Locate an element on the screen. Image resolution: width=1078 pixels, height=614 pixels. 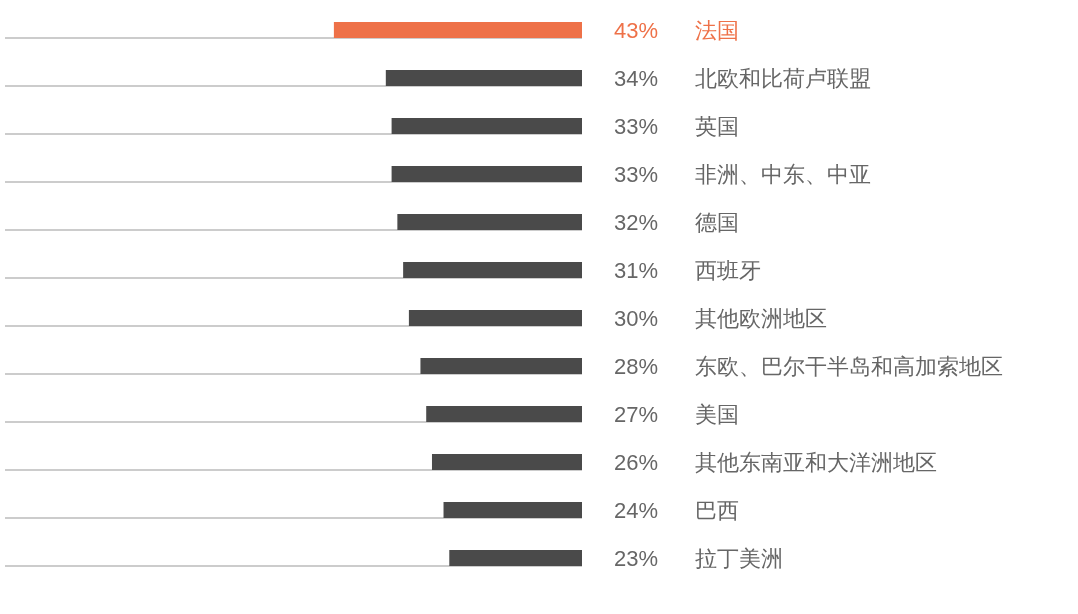
y-tick-label: 非洲、中东、中亚 is located at coordinates (783, 174).